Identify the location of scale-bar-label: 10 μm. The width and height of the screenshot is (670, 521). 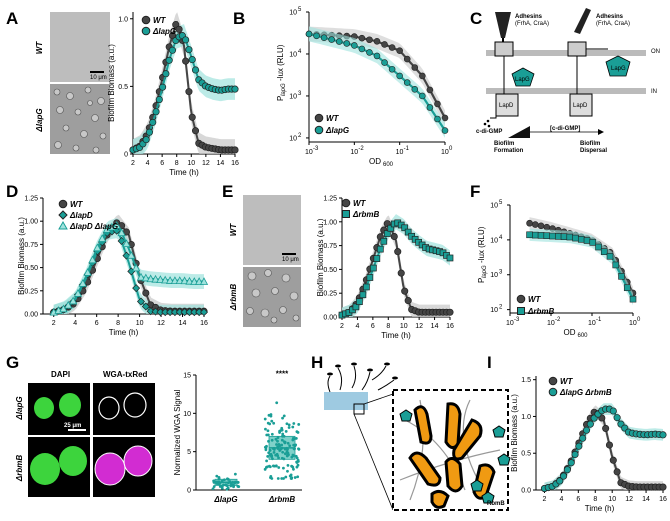
(98, 78).